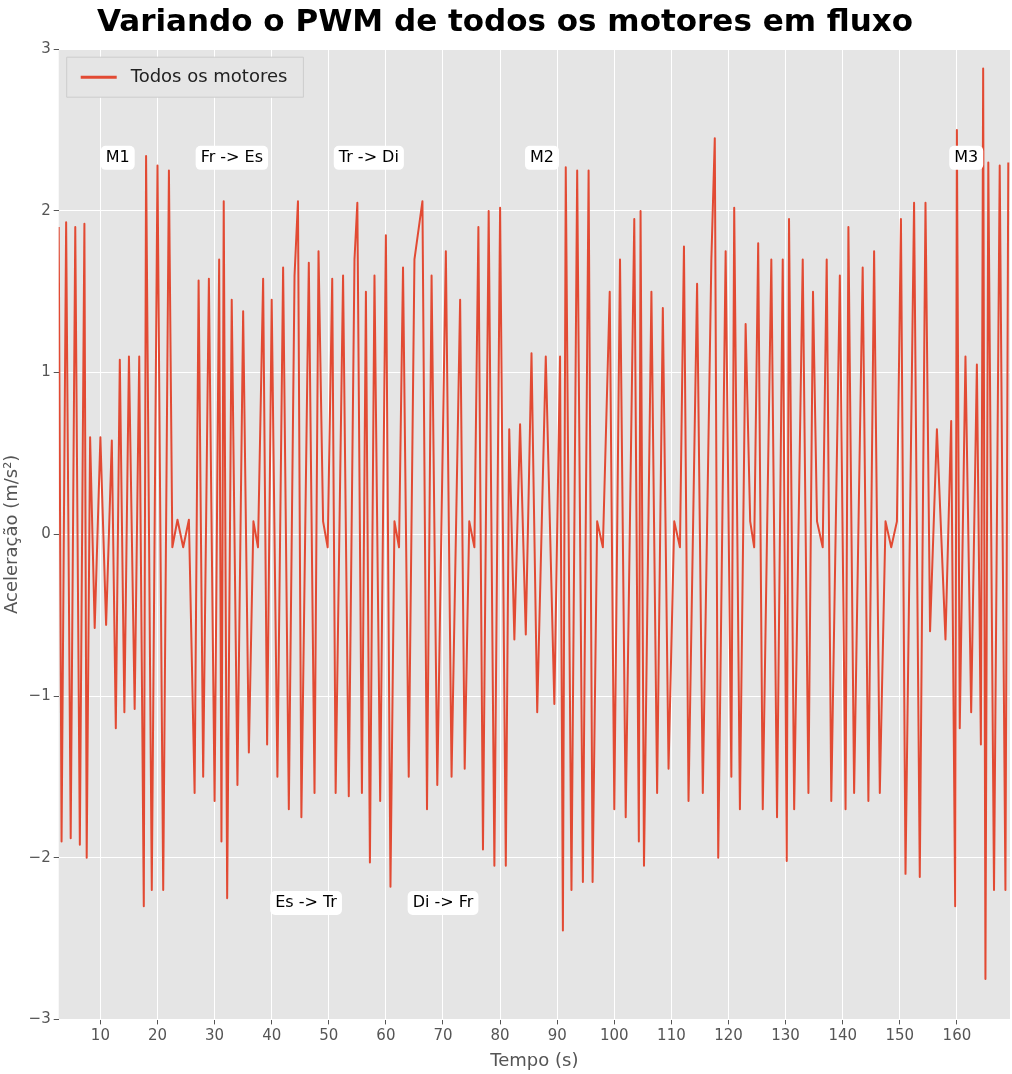 The width and height of the screenshot is (1012, 1074). Describe the element at coordinates (671, 1035) in the screenshot. I see `x-tick-label: 110` at that location.